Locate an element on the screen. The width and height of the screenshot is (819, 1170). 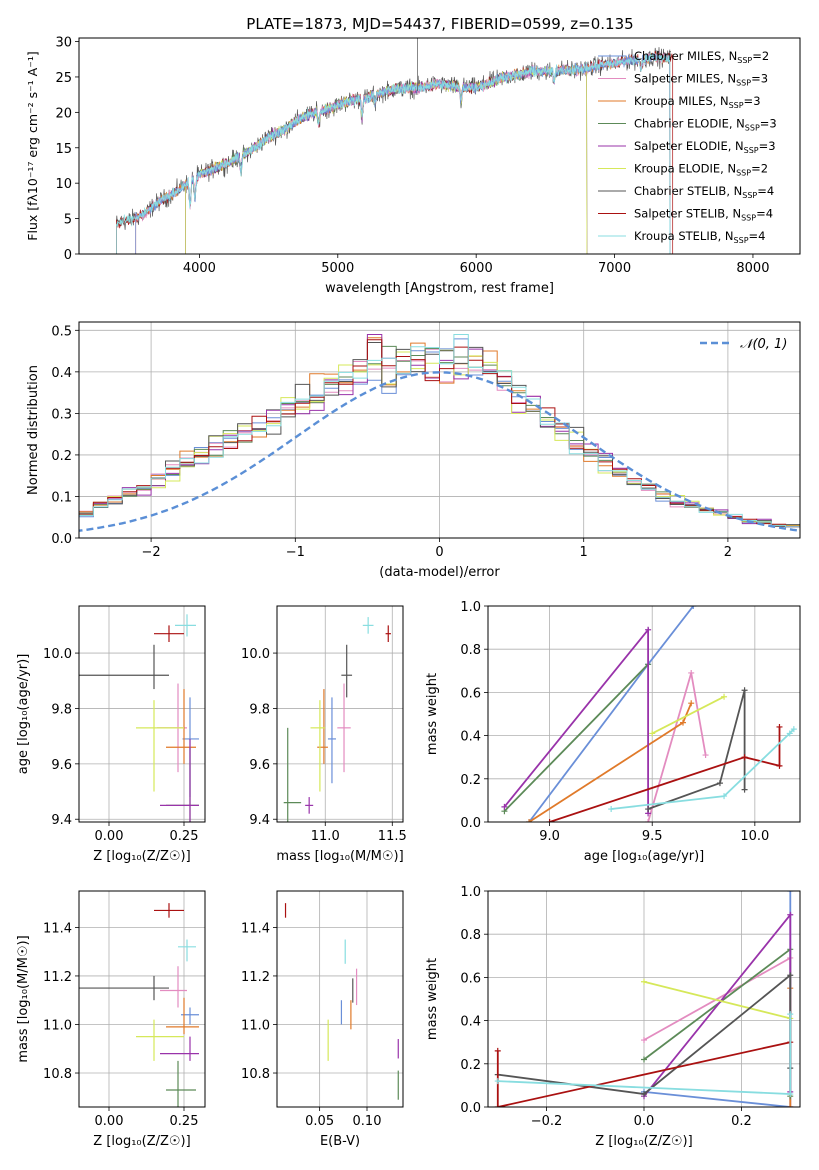
legend-label: Kroupa STELIB, NSSP=4 is located at coordinates (700, 237).